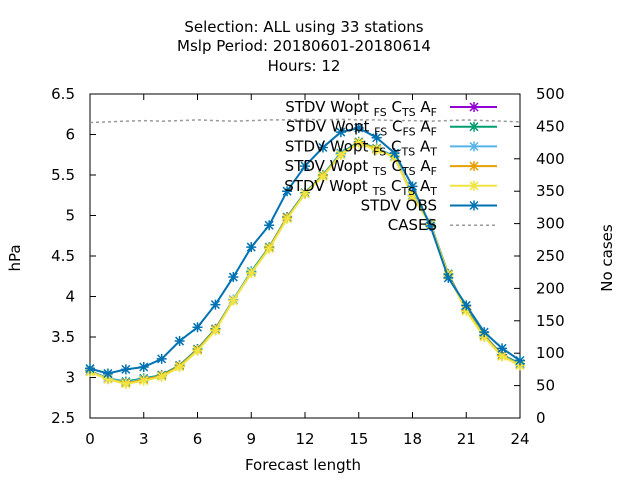 Image resolution: width=640 pixels, height=480 pixels. I want to click on y-tick-label: 5, so click(70, 216).